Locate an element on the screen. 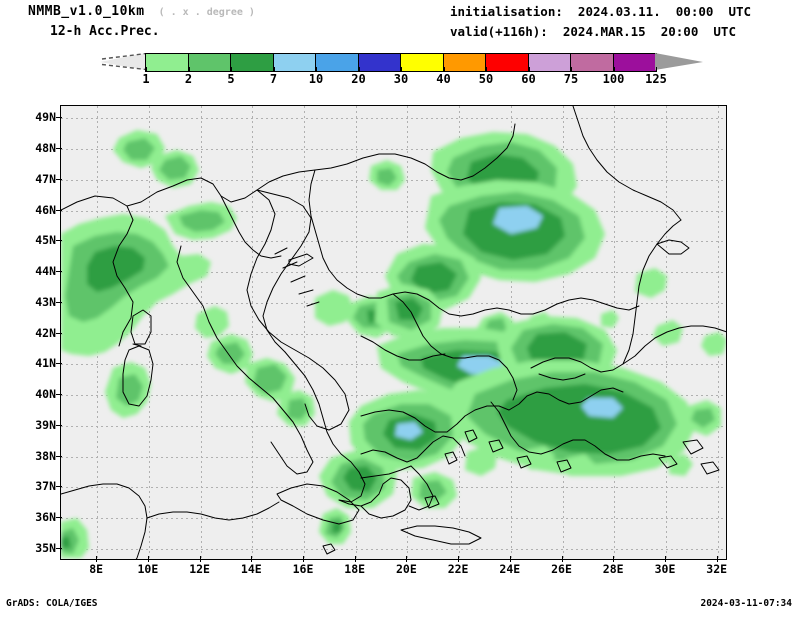  initialisation-time: initialisation: 2024.03.11. 00:00 UTC is located at coordinates (601, 11).